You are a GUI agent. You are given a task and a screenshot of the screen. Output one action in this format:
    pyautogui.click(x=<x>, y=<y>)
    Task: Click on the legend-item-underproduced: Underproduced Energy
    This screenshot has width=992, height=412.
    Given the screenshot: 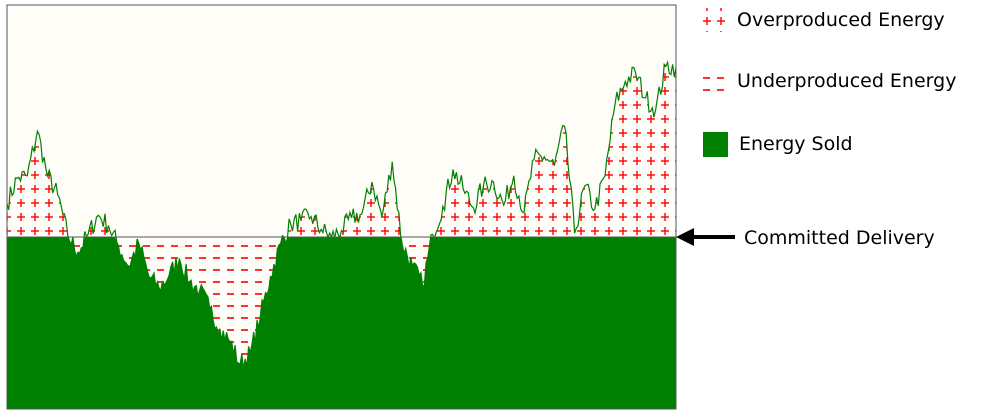 What is the action you would take?
    pyautogui.click(x=828, y=80)
    